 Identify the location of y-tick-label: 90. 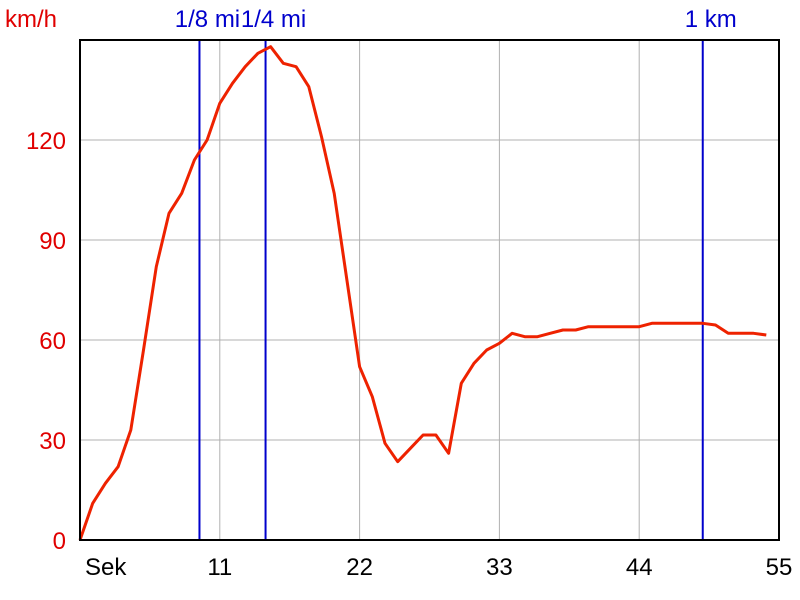
(52, 241).